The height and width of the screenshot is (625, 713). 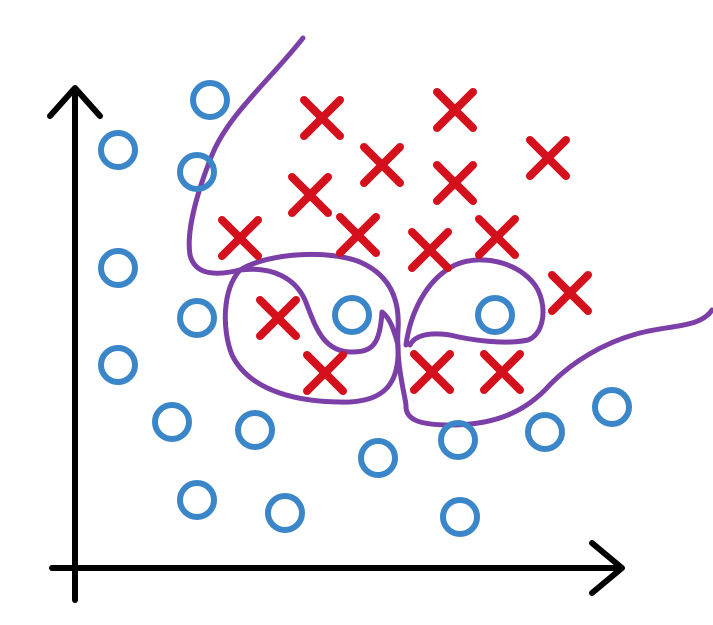 I want to click on x-axis-arrowhead, so click(x=607, y=568).